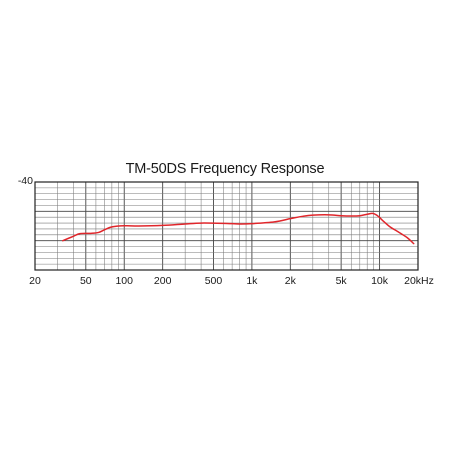 This screenshot has height=455, width=450. I want to click on series-layer, so click(238, 228).